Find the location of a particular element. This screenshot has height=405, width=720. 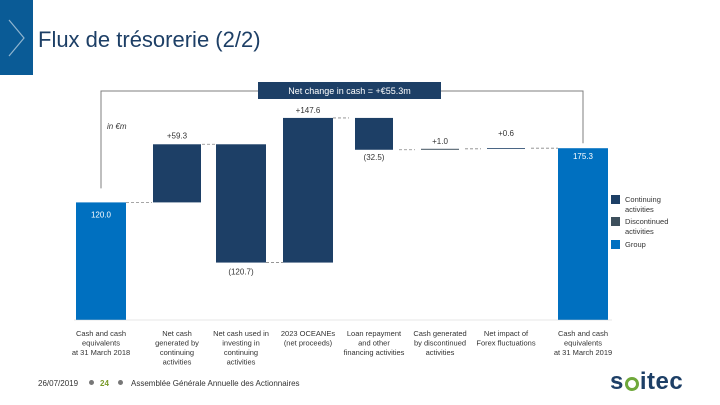

category-label-line: Net cash is located at coordinates (177, 333).